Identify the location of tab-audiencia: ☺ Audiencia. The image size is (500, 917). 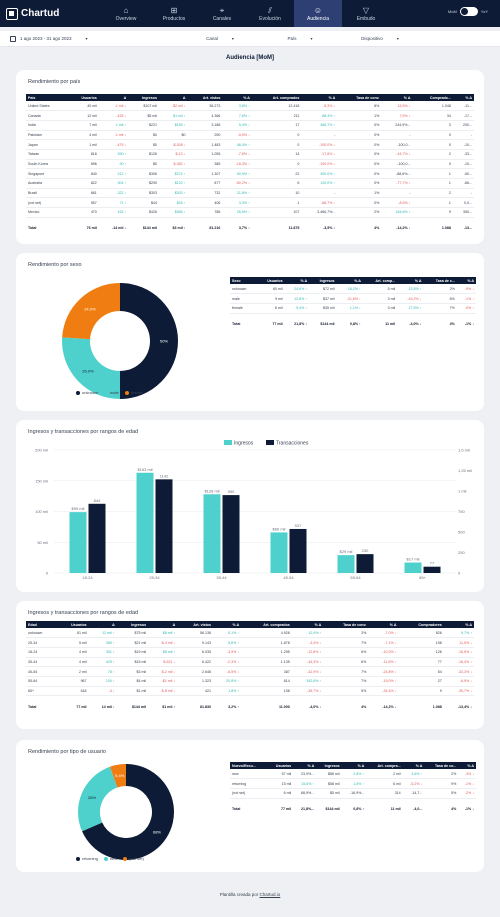
(318, 13).